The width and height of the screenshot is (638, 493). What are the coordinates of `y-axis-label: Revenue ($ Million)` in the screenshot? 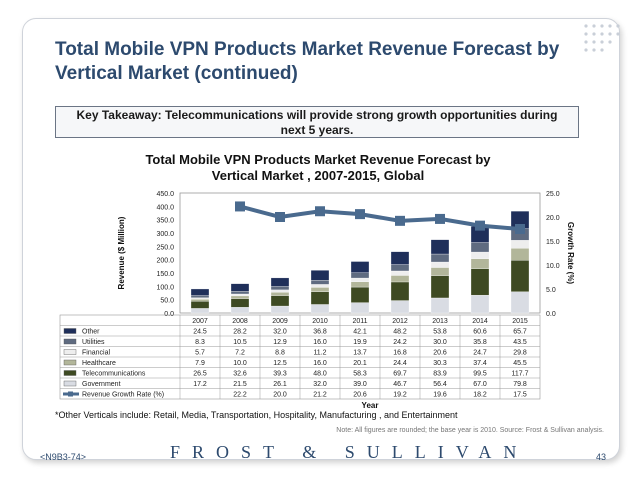 It's located at (121, 252).